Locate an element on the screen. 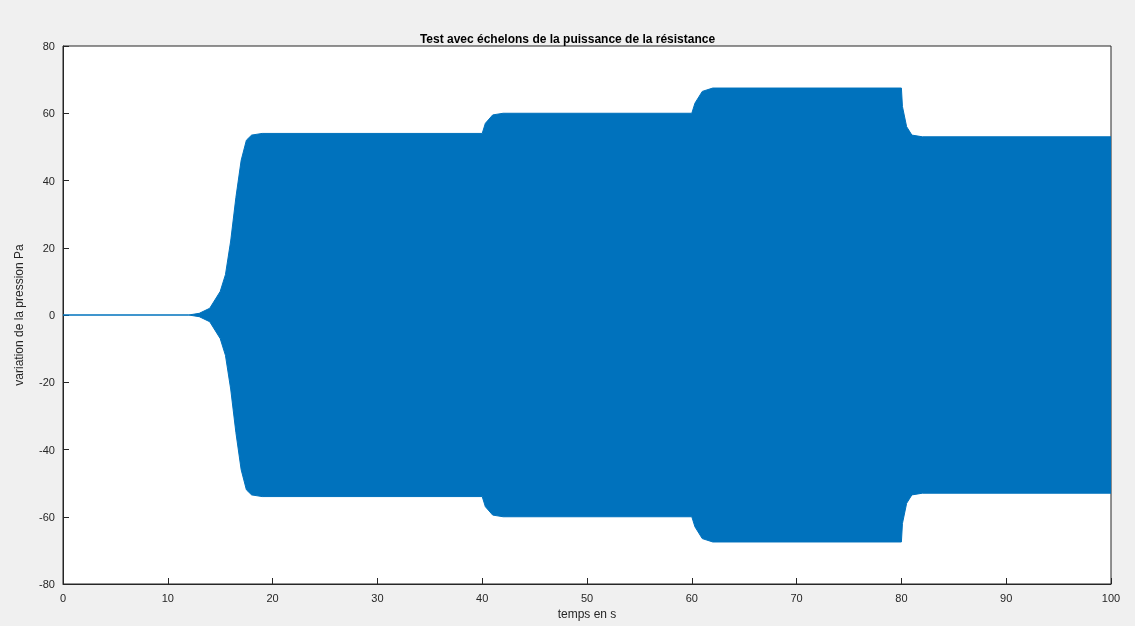 The image size is (1135, 626). chart-title: Test avec échelons de la puissance de la résistance is located at coordinates (567, 39).